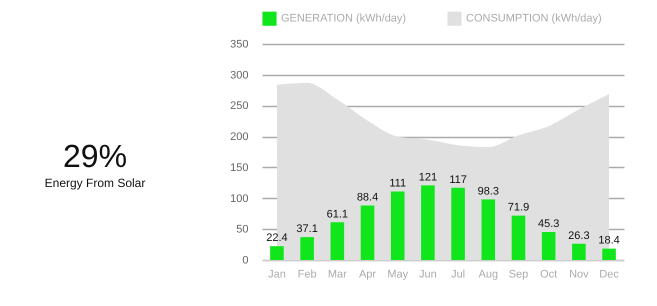 This screenshot has width=657, height=306. What do you see at coordinates (579, 274) in the screenshot?
I see `x-tick-label: Nov` at bounding box center [579, 274].